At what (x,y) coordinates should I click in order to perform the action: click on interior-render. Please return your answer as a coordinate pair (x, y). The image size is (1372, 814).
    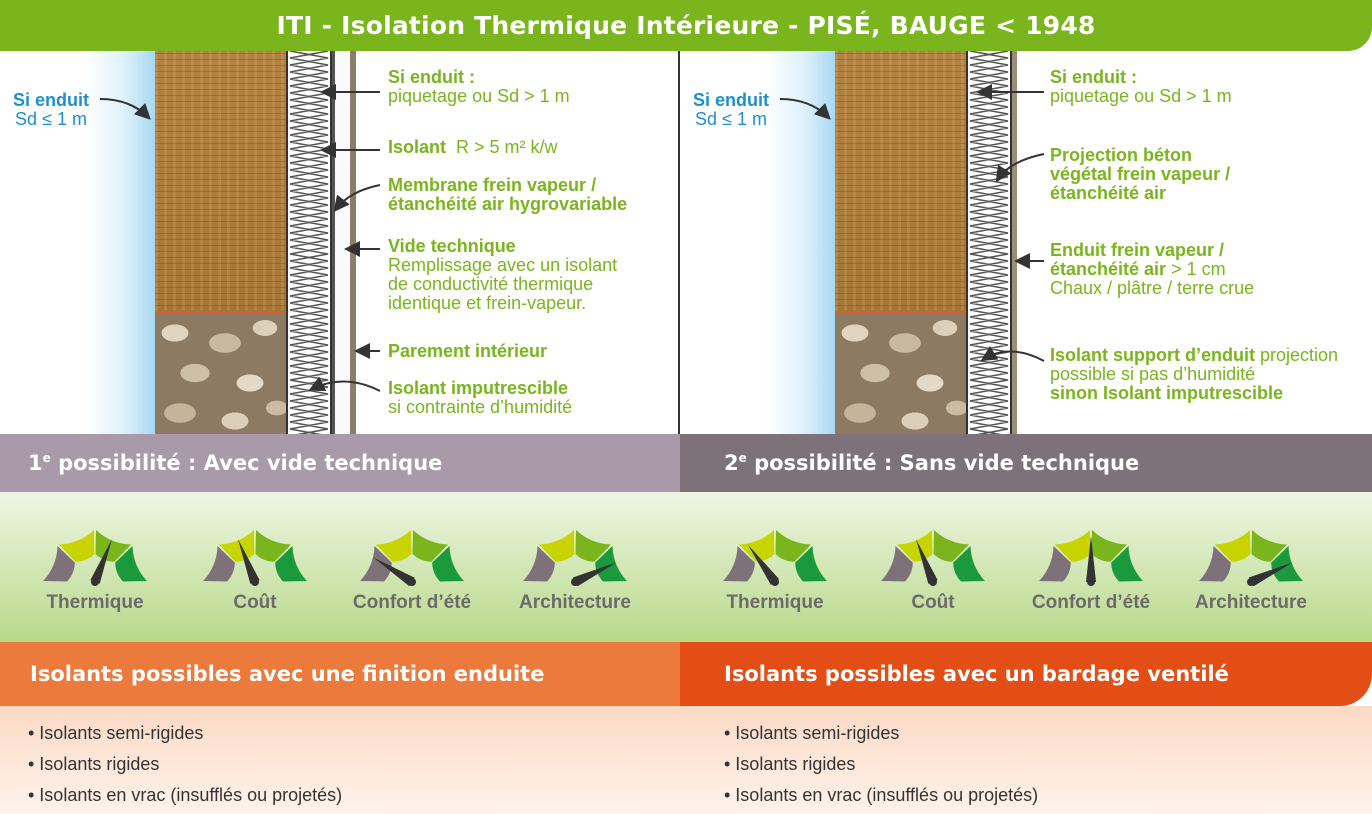
    Looking at the image, I should click on (1014, 242).